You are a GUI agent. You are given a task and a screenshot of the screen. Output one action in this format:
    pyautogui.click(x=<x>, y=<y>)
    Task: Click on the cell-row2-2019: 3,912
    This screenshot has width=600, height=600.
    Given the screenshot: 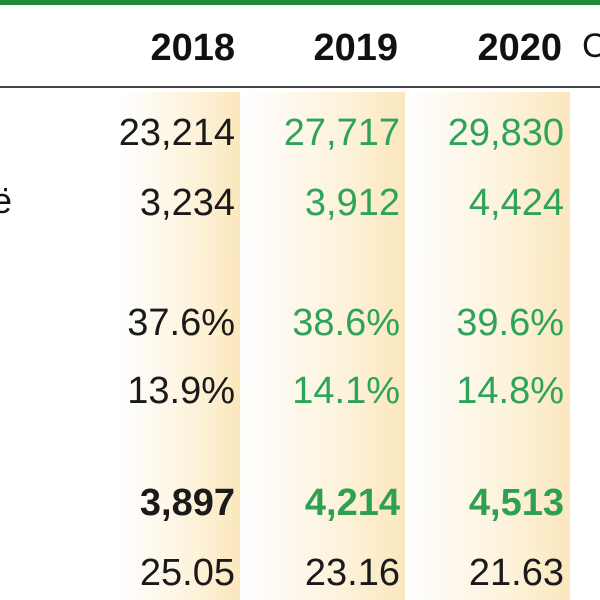 What is the action you would take?
    pyautogui.click(x=352, y=203)
    